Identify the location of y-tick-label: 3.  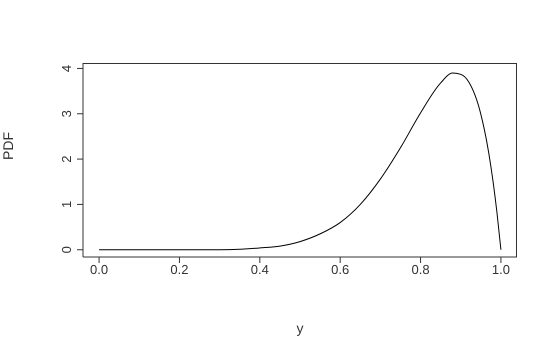
(66, 114).